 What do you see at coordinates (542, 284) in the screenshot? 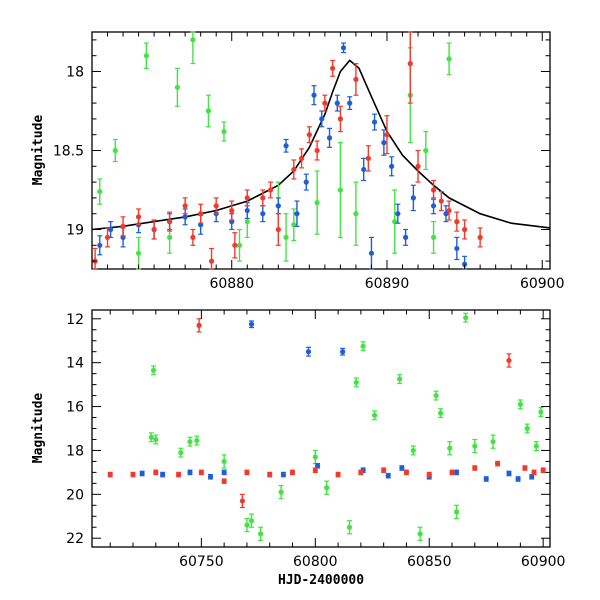
I see `x-tick-label: 60900` at bounding box center [542, 284].